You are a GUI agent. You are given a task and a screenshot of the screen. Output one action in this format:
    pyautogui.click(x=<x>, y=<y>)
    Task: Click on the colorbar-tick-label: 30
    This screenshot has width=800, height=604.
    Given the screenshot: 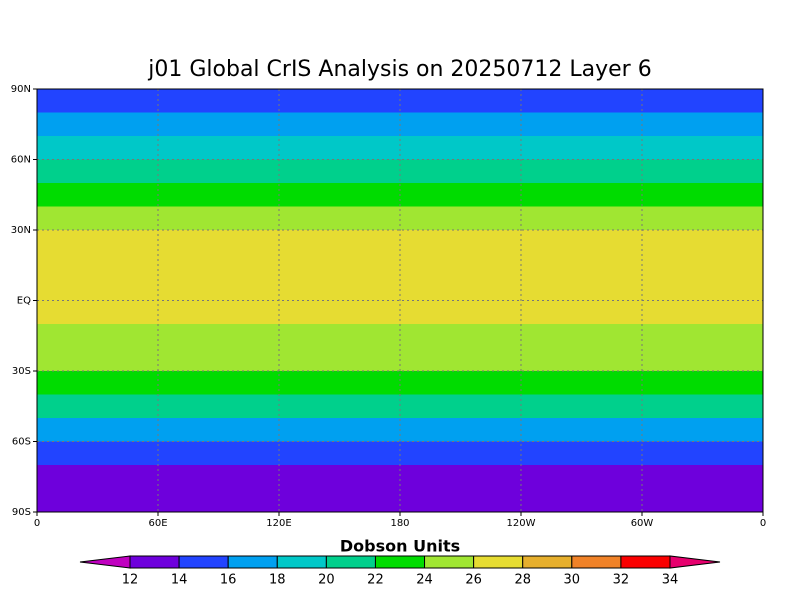 What is the action you would take?
    pyautogui.click(x=572, y=580)
    